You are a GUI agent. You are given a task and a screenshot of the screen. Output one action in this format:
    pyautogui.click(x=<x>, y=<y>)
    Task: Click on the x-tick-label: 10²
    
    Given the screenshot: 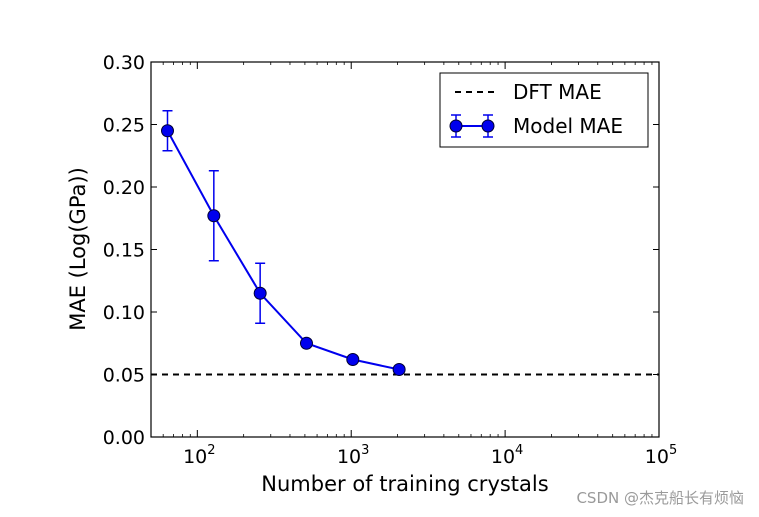 What is the action you would take?
    pyautogui.click(x=199, y=455)
    